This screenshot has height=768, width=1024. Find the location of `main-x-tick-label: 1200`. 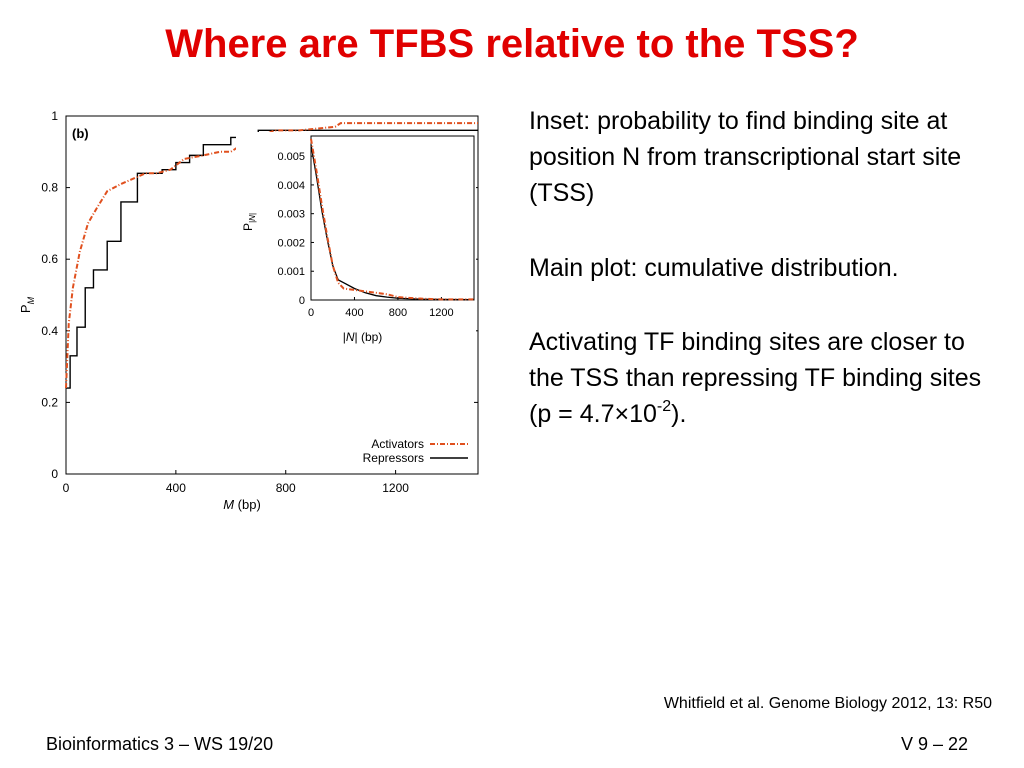

main-x-tick-label: 1200 is located at coordinates (395, 488).